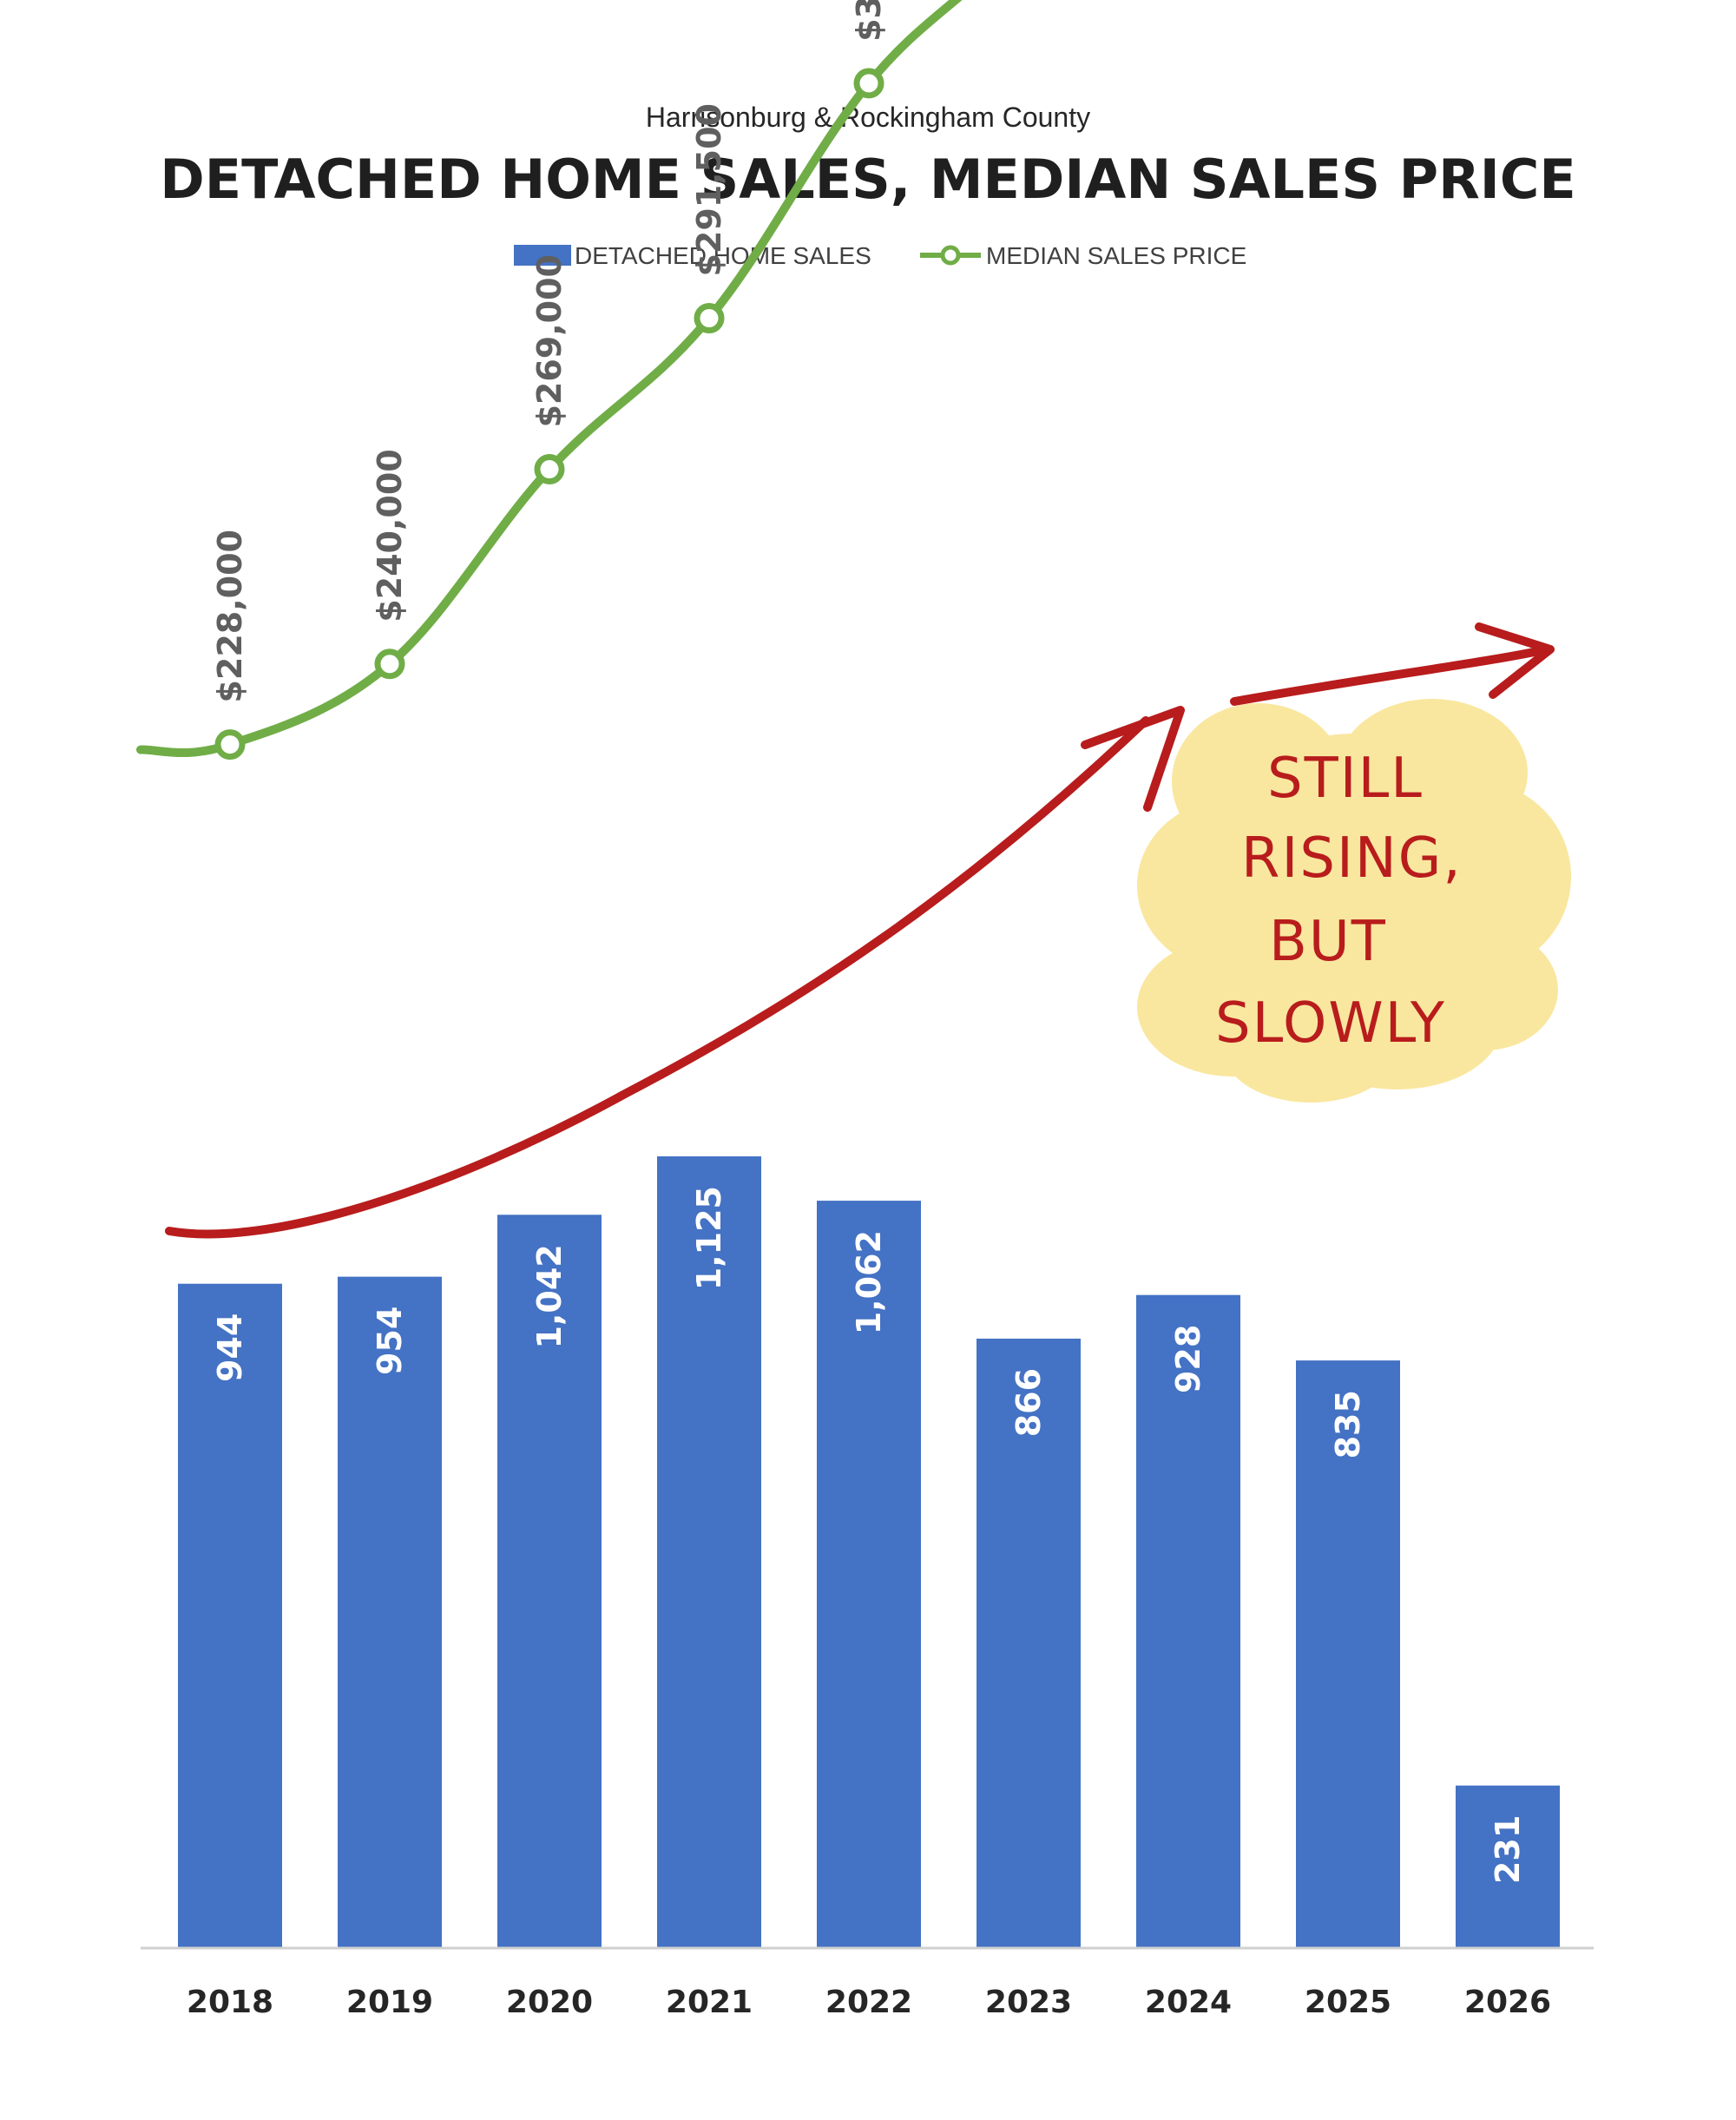  I want to click on x-tick-labels: 2018 2019 2020 2021 2022 2023 2024 2025 2026, so click(869, 2002).